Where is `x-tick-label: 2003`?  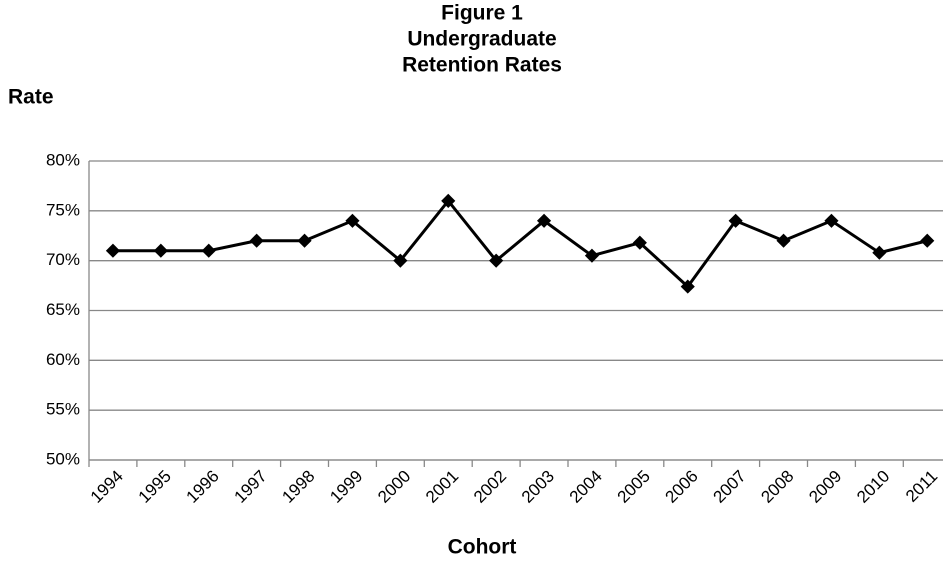 x-tick-label: 2003 is located at coordinates (538, 487).